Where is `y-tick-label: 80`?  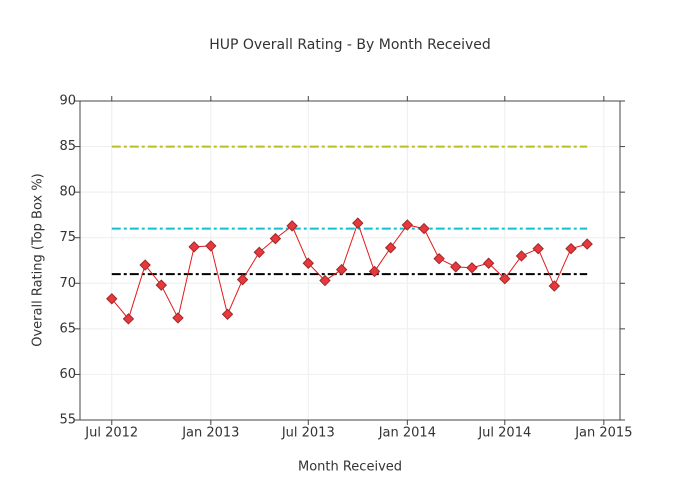 y-tick-label: 80 is located at coordinates (67, 192).